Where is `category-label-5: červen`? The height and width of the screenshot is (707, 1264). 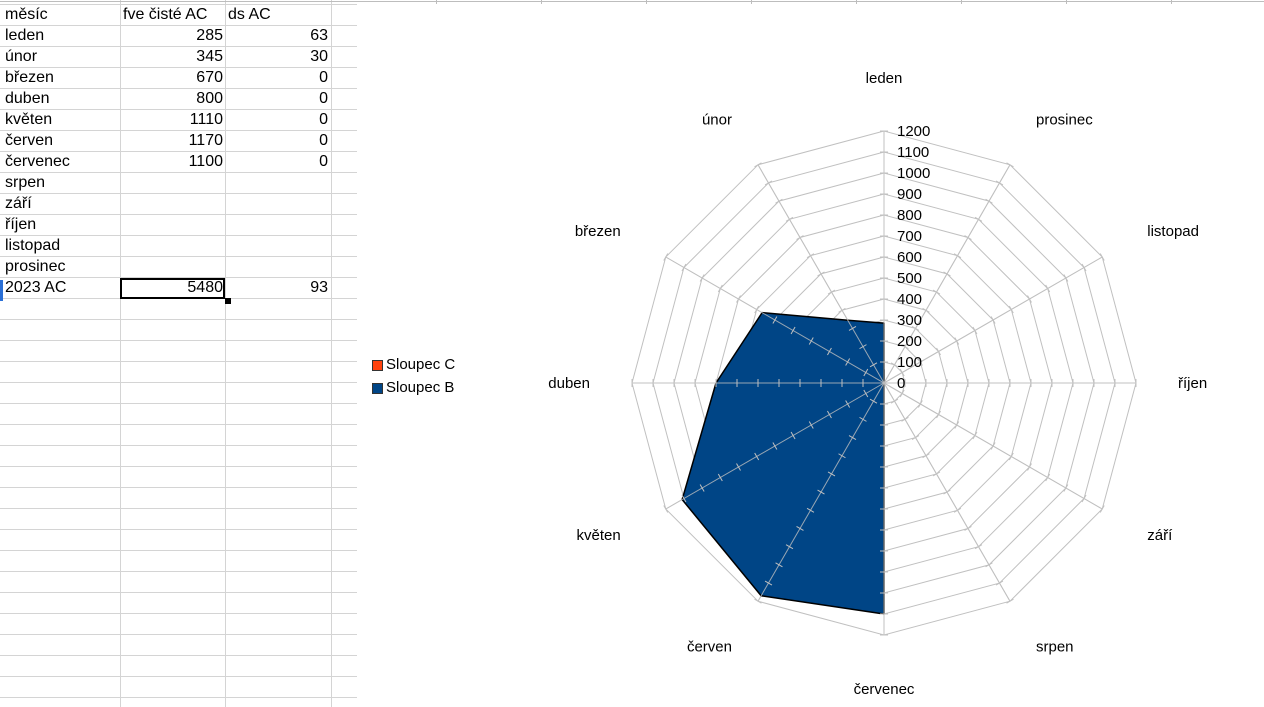
category-label-5: červen is located at coordinates (709, 646).